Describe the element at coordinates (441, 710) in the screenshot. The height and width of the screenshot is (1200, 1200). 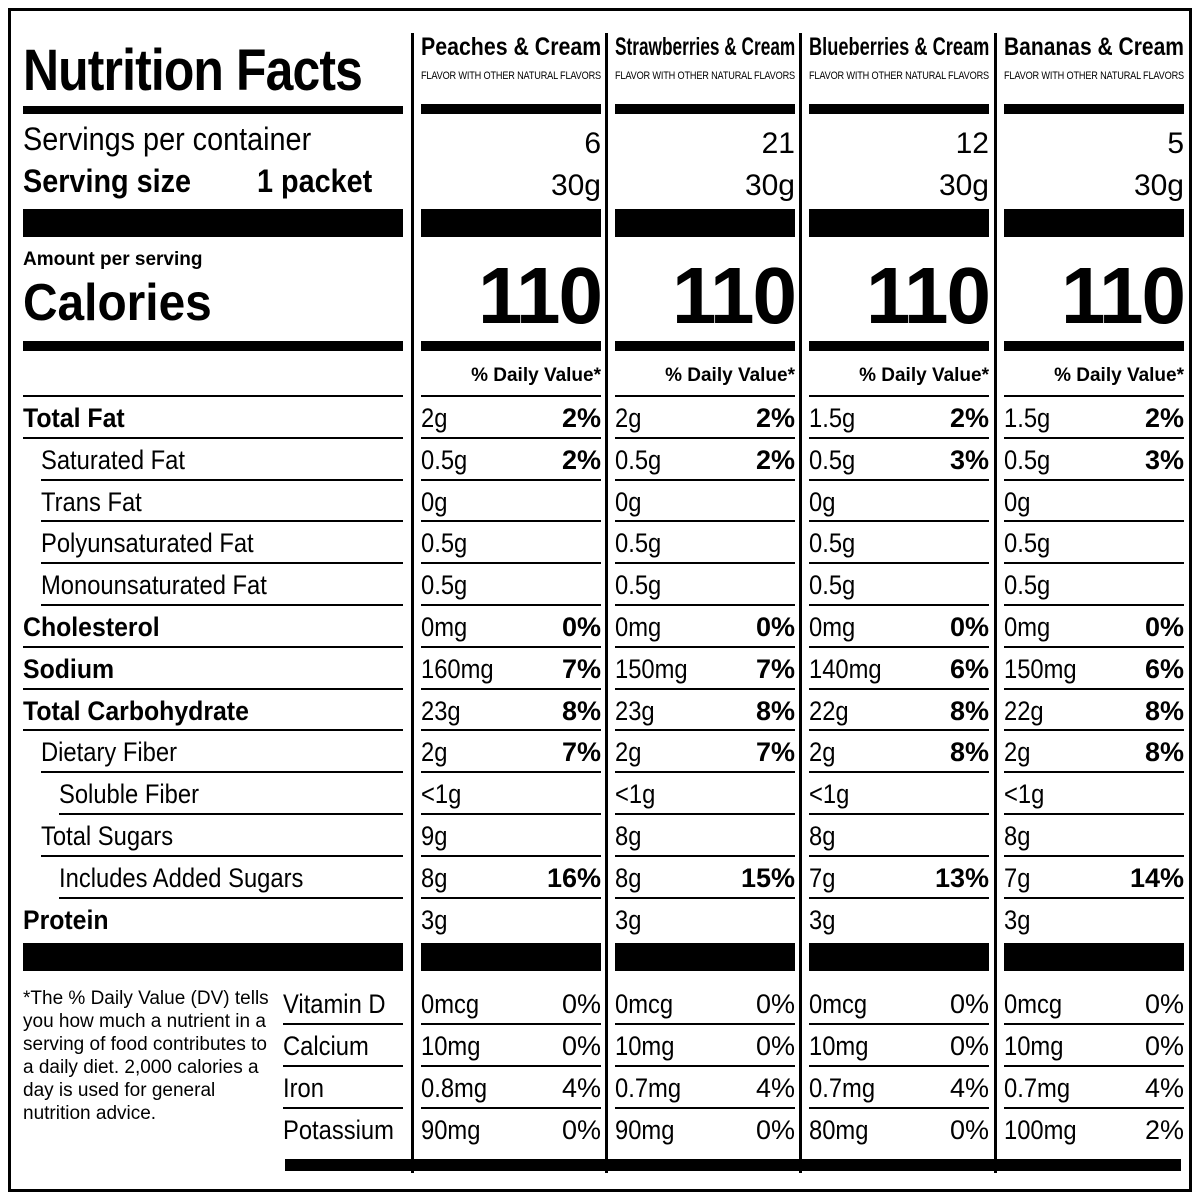
I see `nutrient-amount: 23g` at that location.